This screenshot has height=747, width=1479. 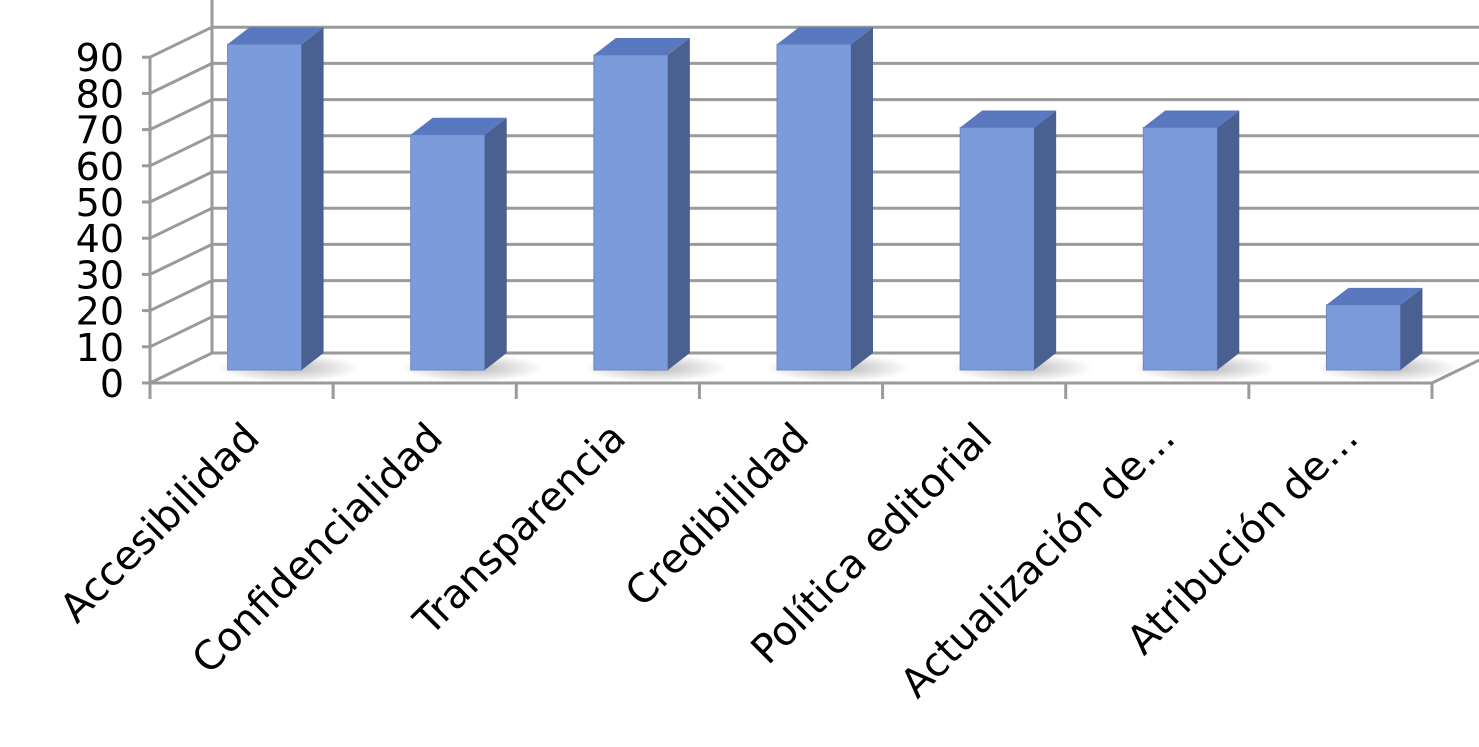 What do you see at coordinates (100, 203) in the screenshot?
I see `y-tick-label: 50` at bounding box center [100, 203].